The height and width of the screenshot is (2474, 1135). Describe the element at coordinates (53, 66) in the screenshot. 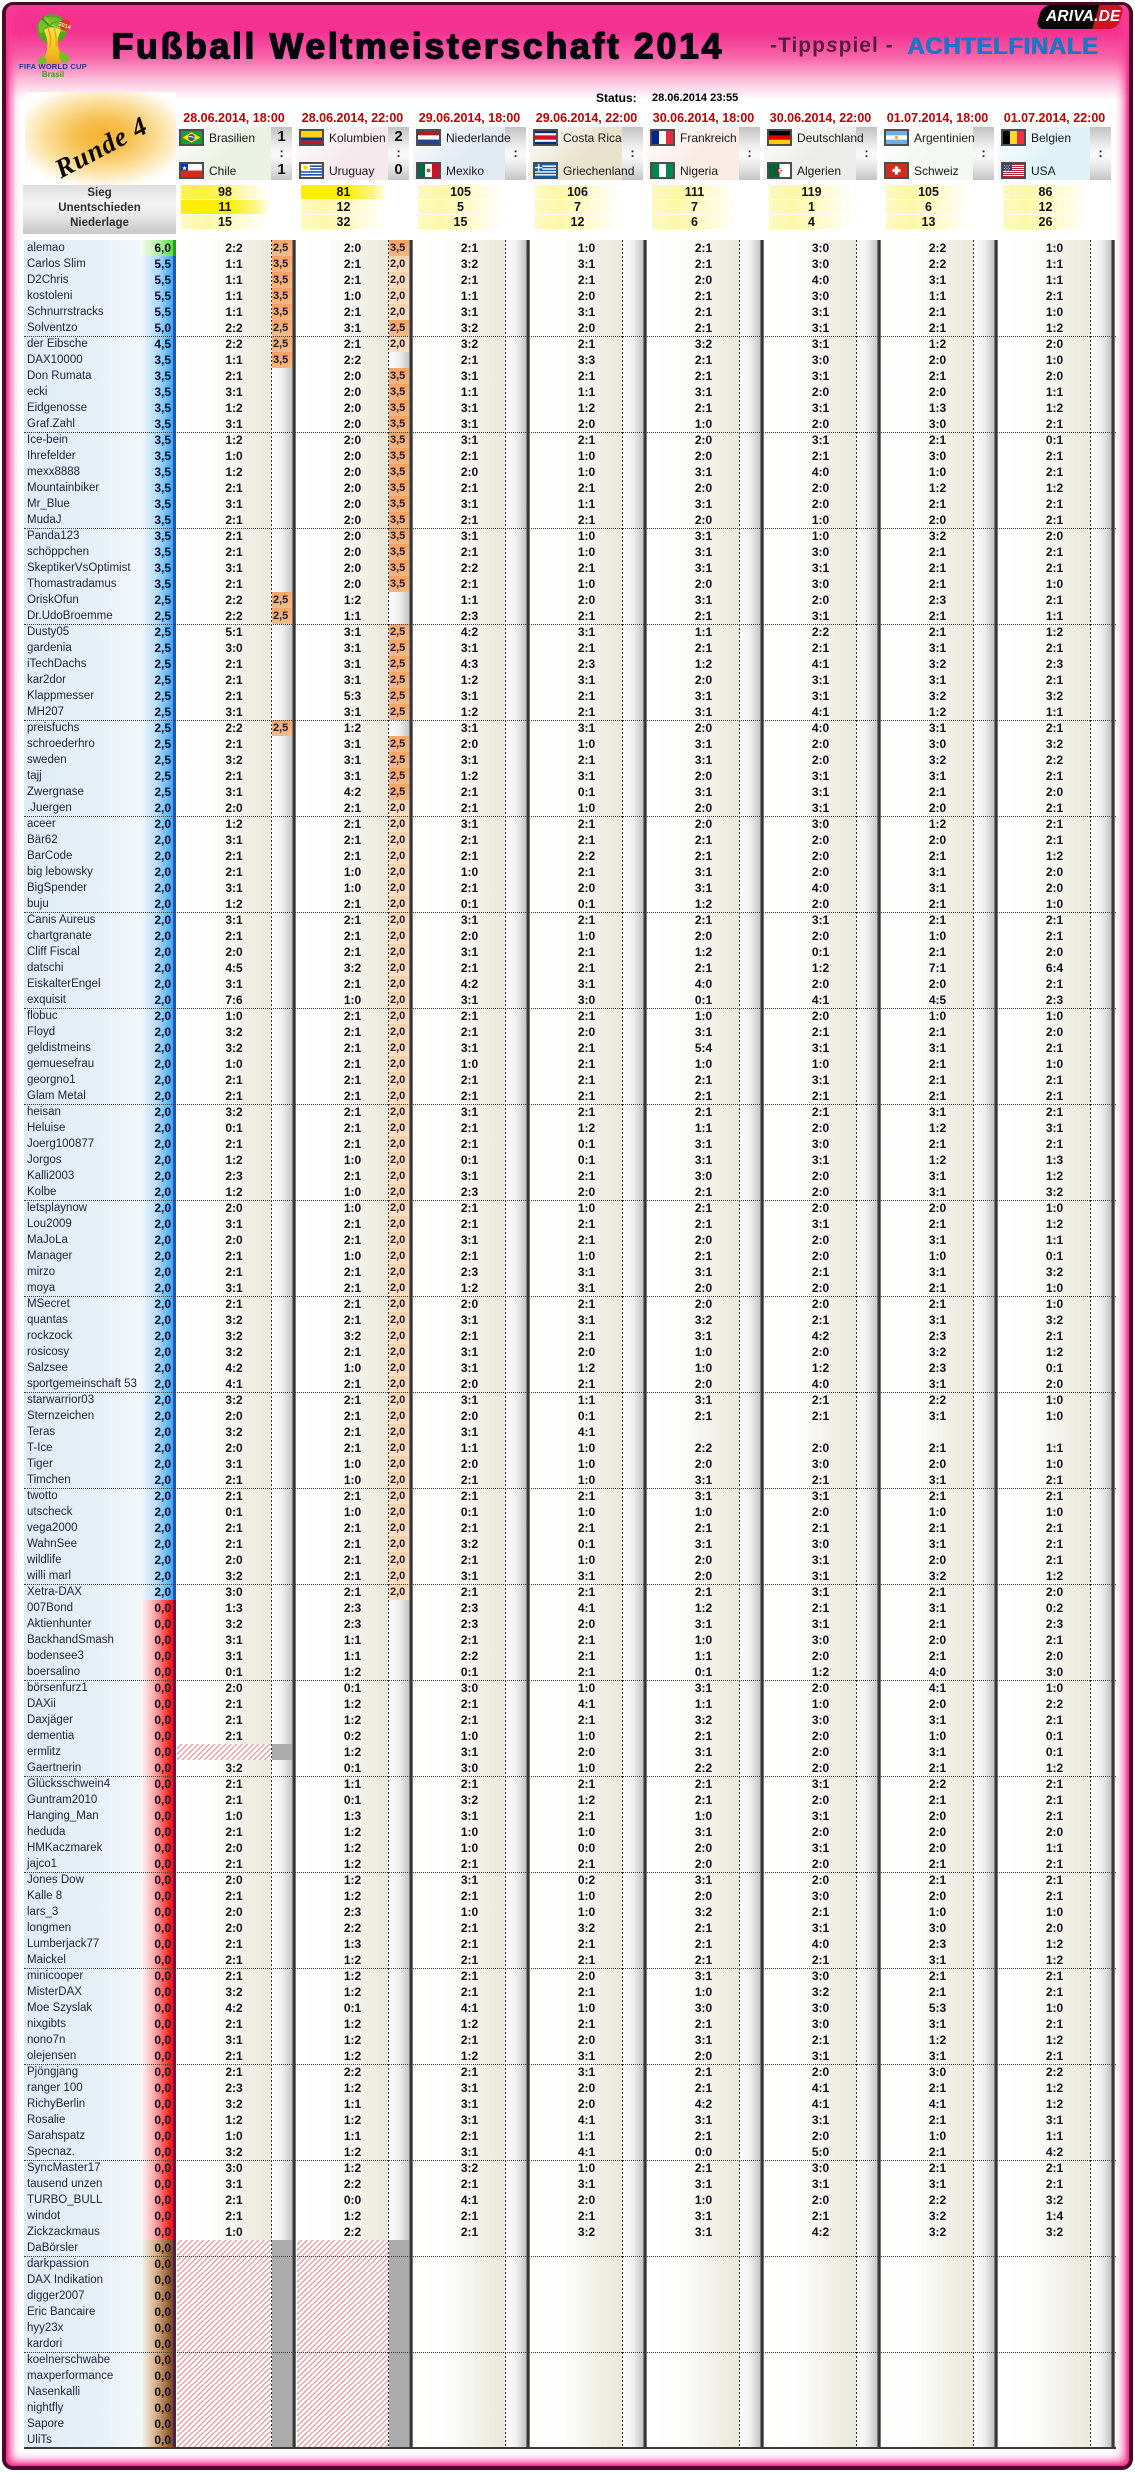

I see `svg-text: FIFA WORLD CUP` at that location.